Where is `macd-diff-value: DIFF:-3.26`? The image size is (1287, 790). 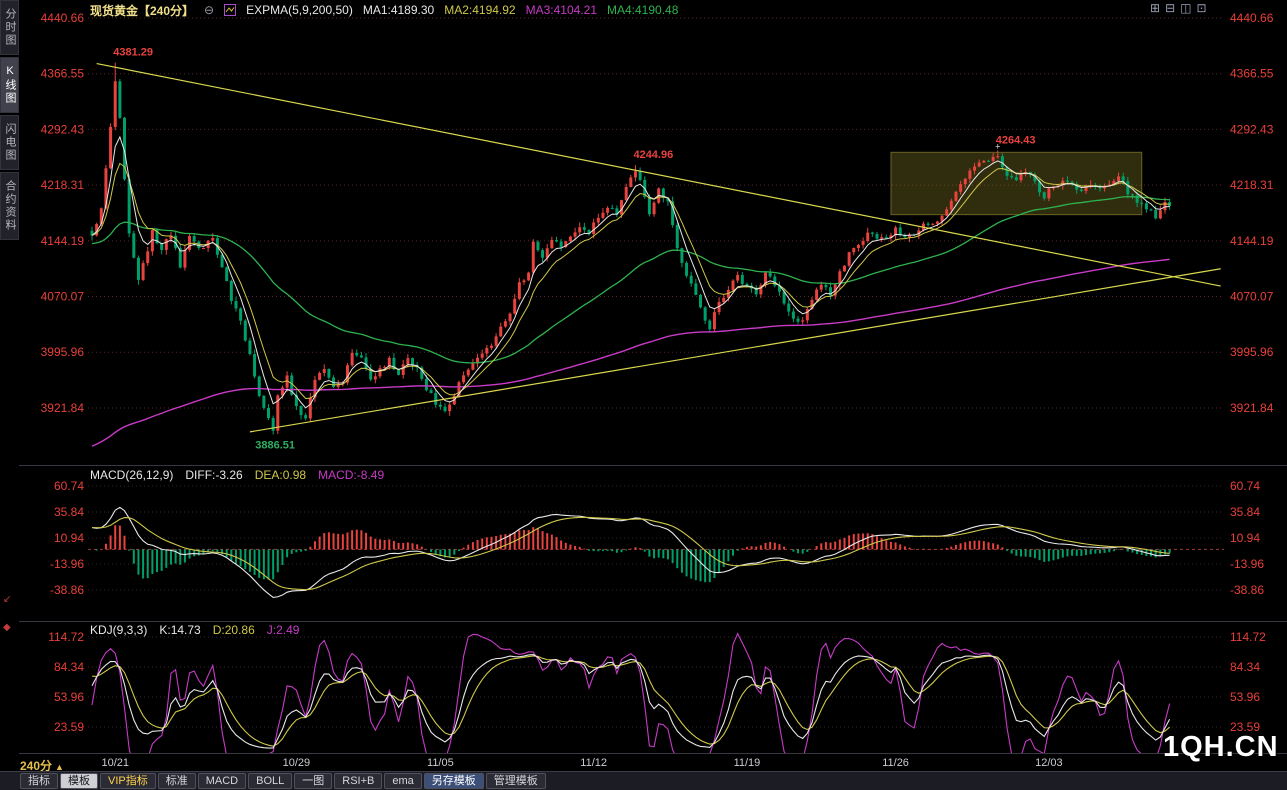 macd-diff-value: DIFF:-3.26 is located at coordinates (214, 475).